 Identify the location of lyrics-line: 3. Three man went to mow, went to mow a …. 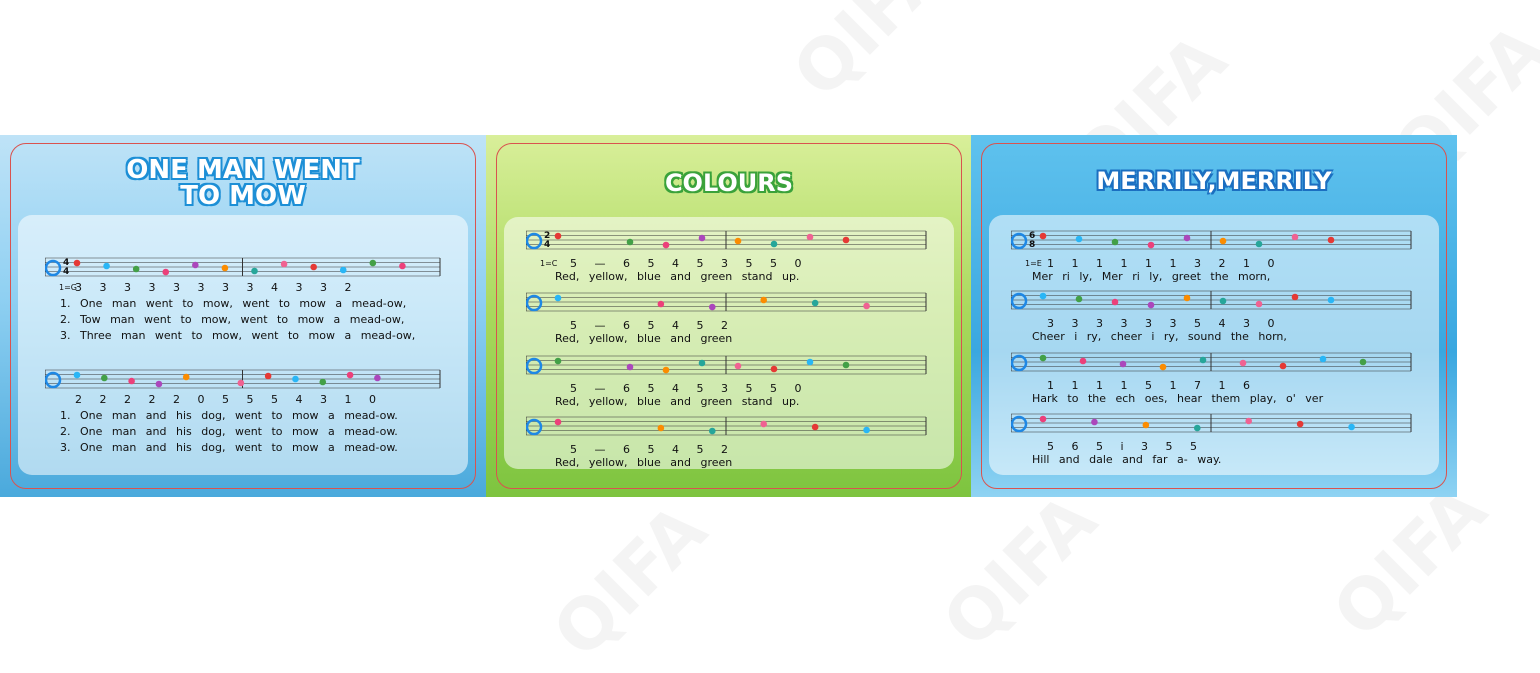
(238, 335).